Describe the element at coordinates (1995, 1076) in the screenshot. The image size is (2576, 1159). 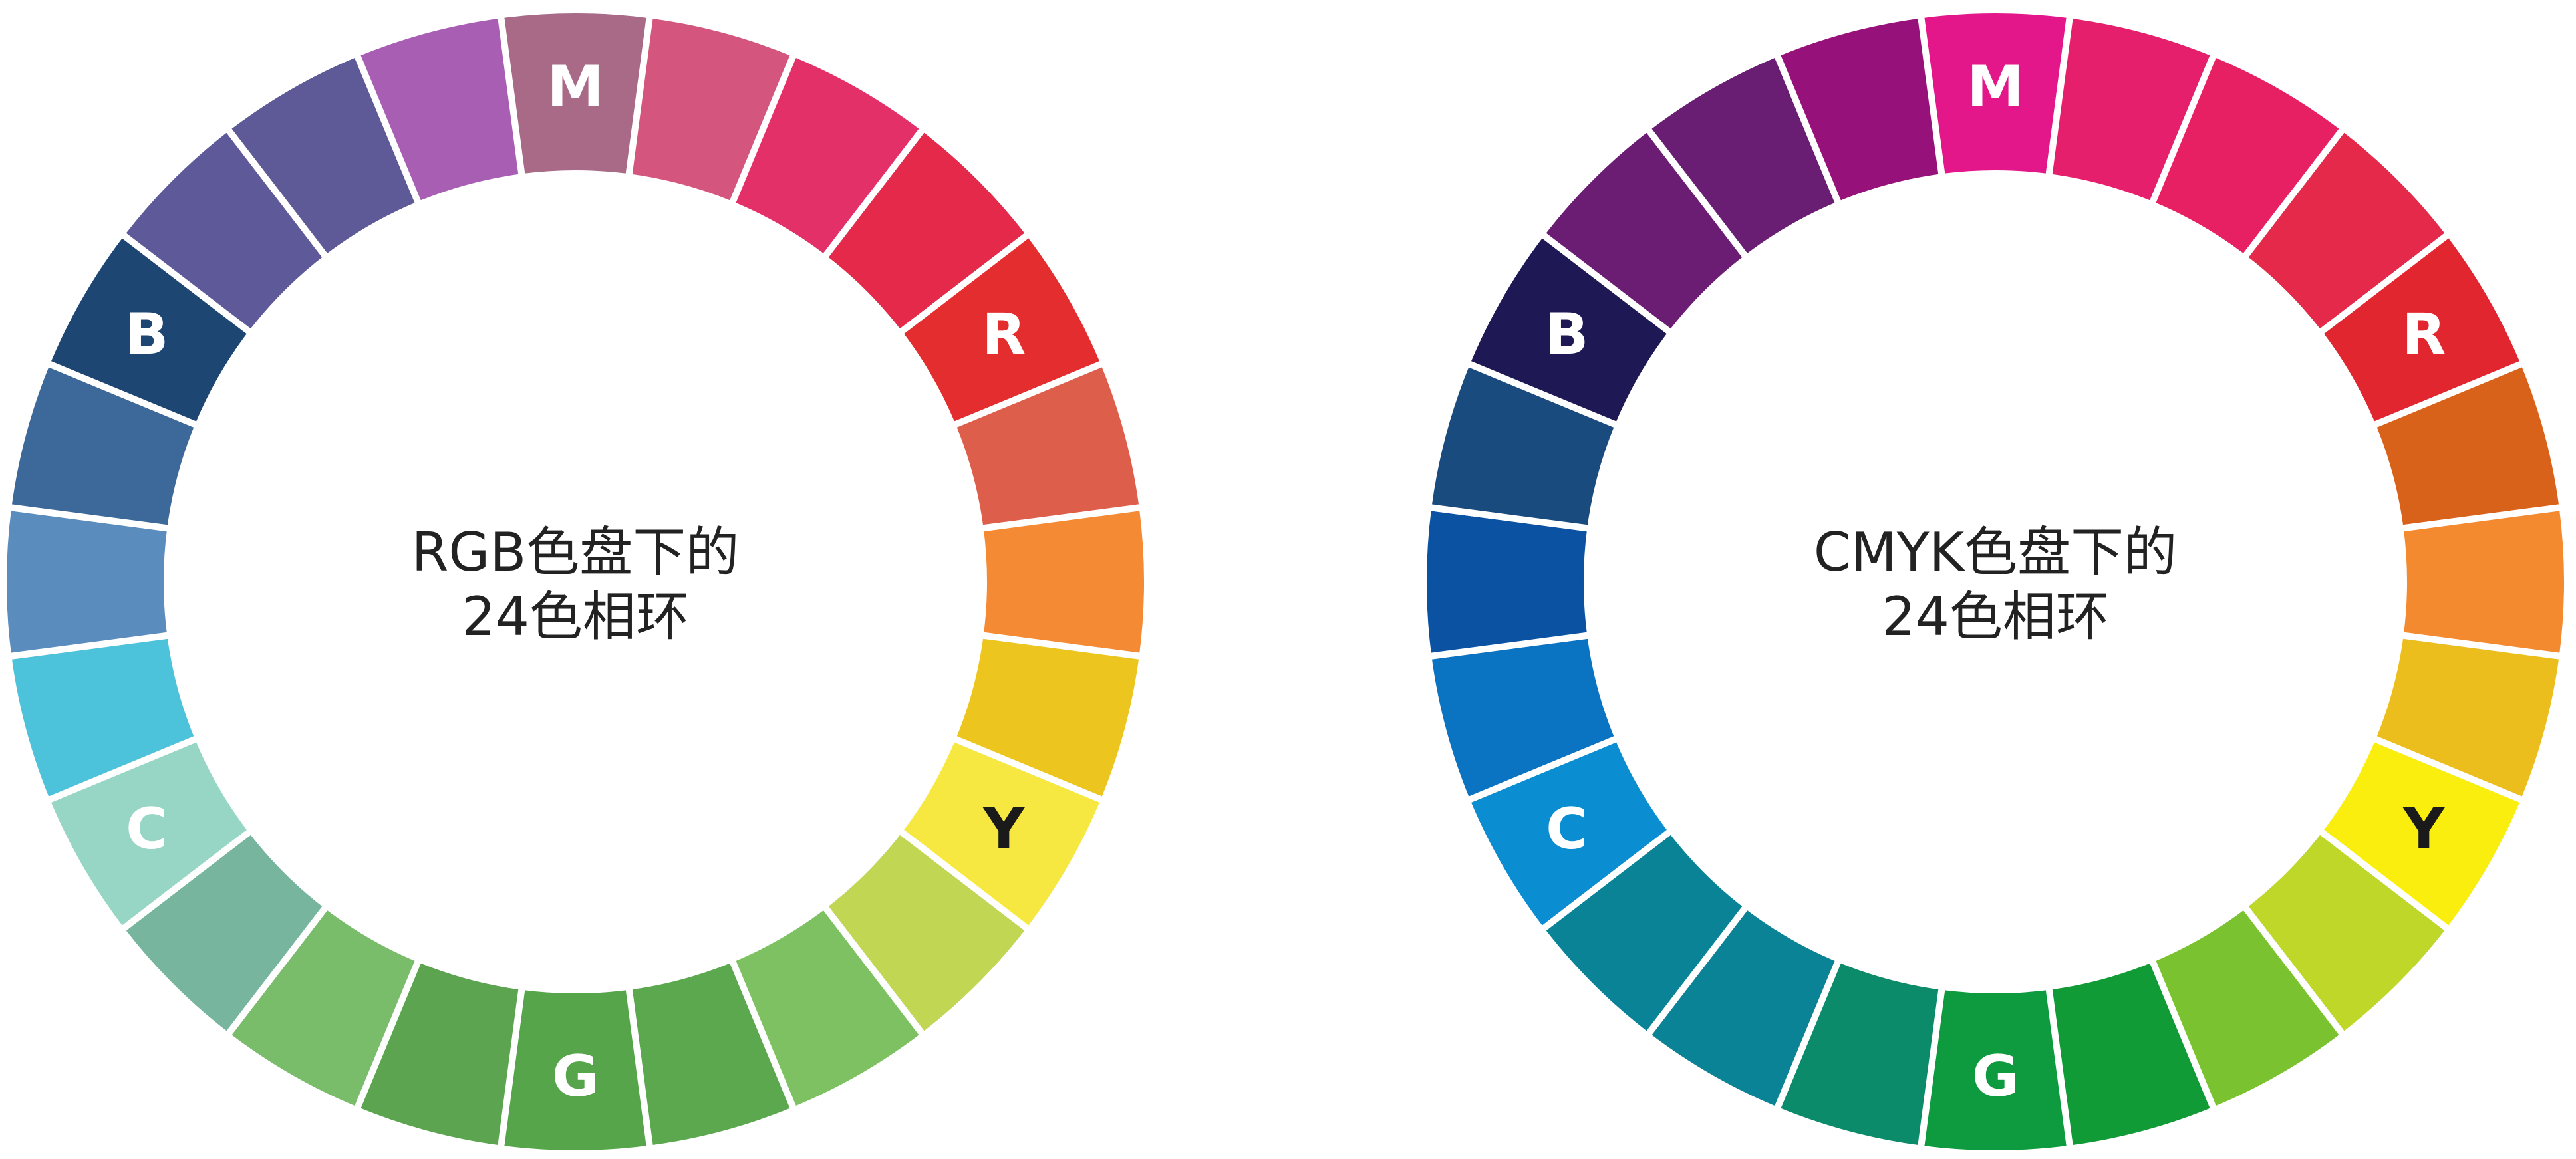
I see `cmyk-wheel-label-g: G` at that location.